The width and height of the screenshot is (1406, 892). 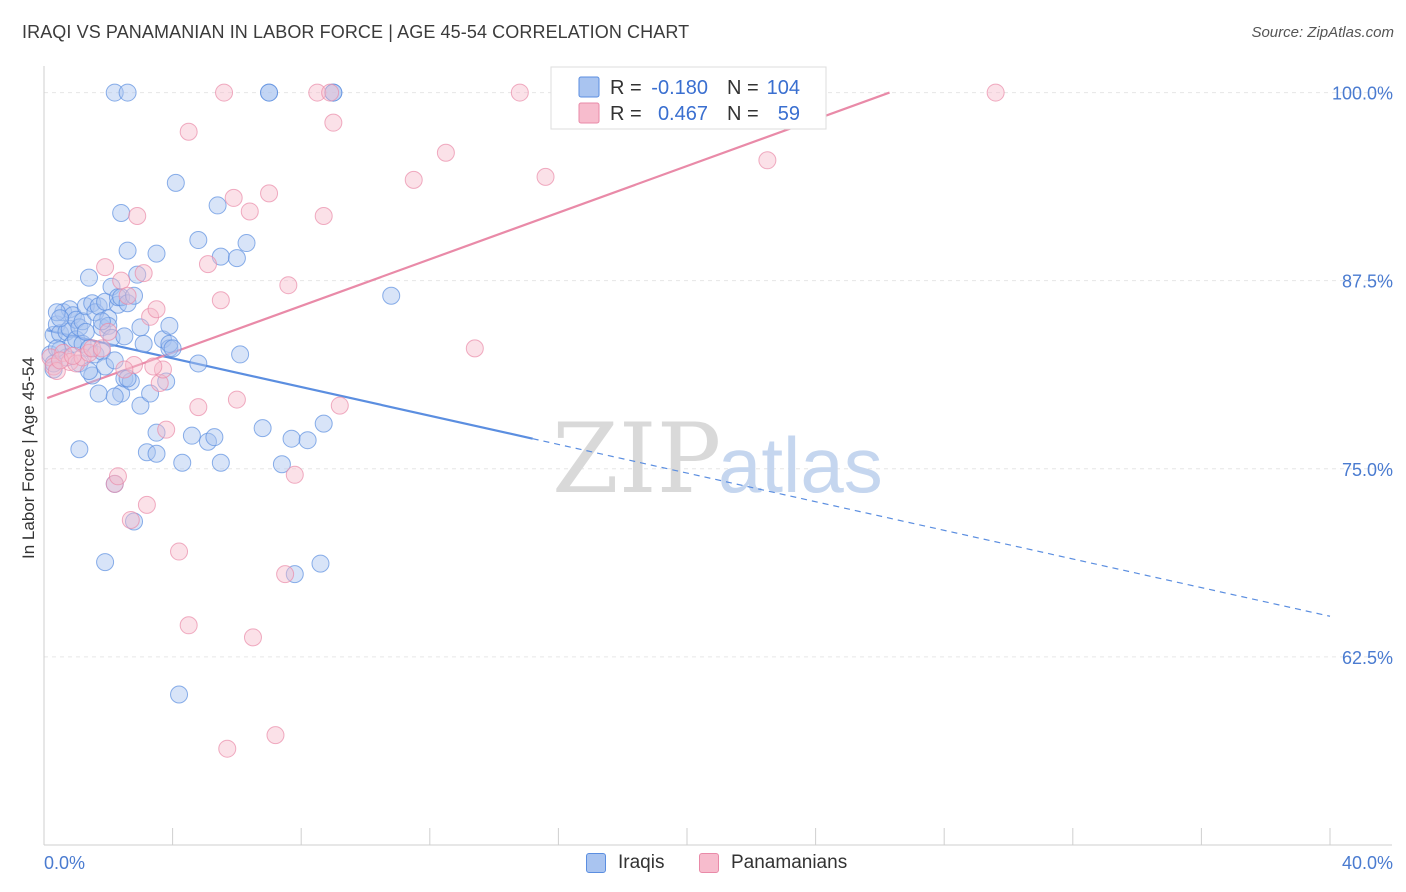 What do you see at coordinates (743, 88) in the screenshot?
I see `legend-n-label: N =` at bounding box center [743, 88].